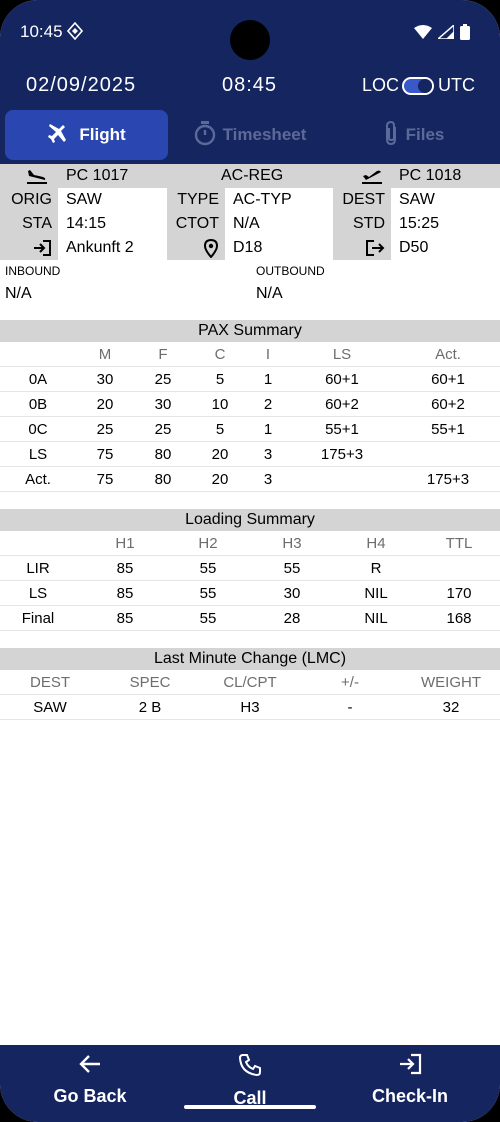 The height and width of the screenshot is (1122, 500). I want to click on pax-column-header: F, so click(163, 354).